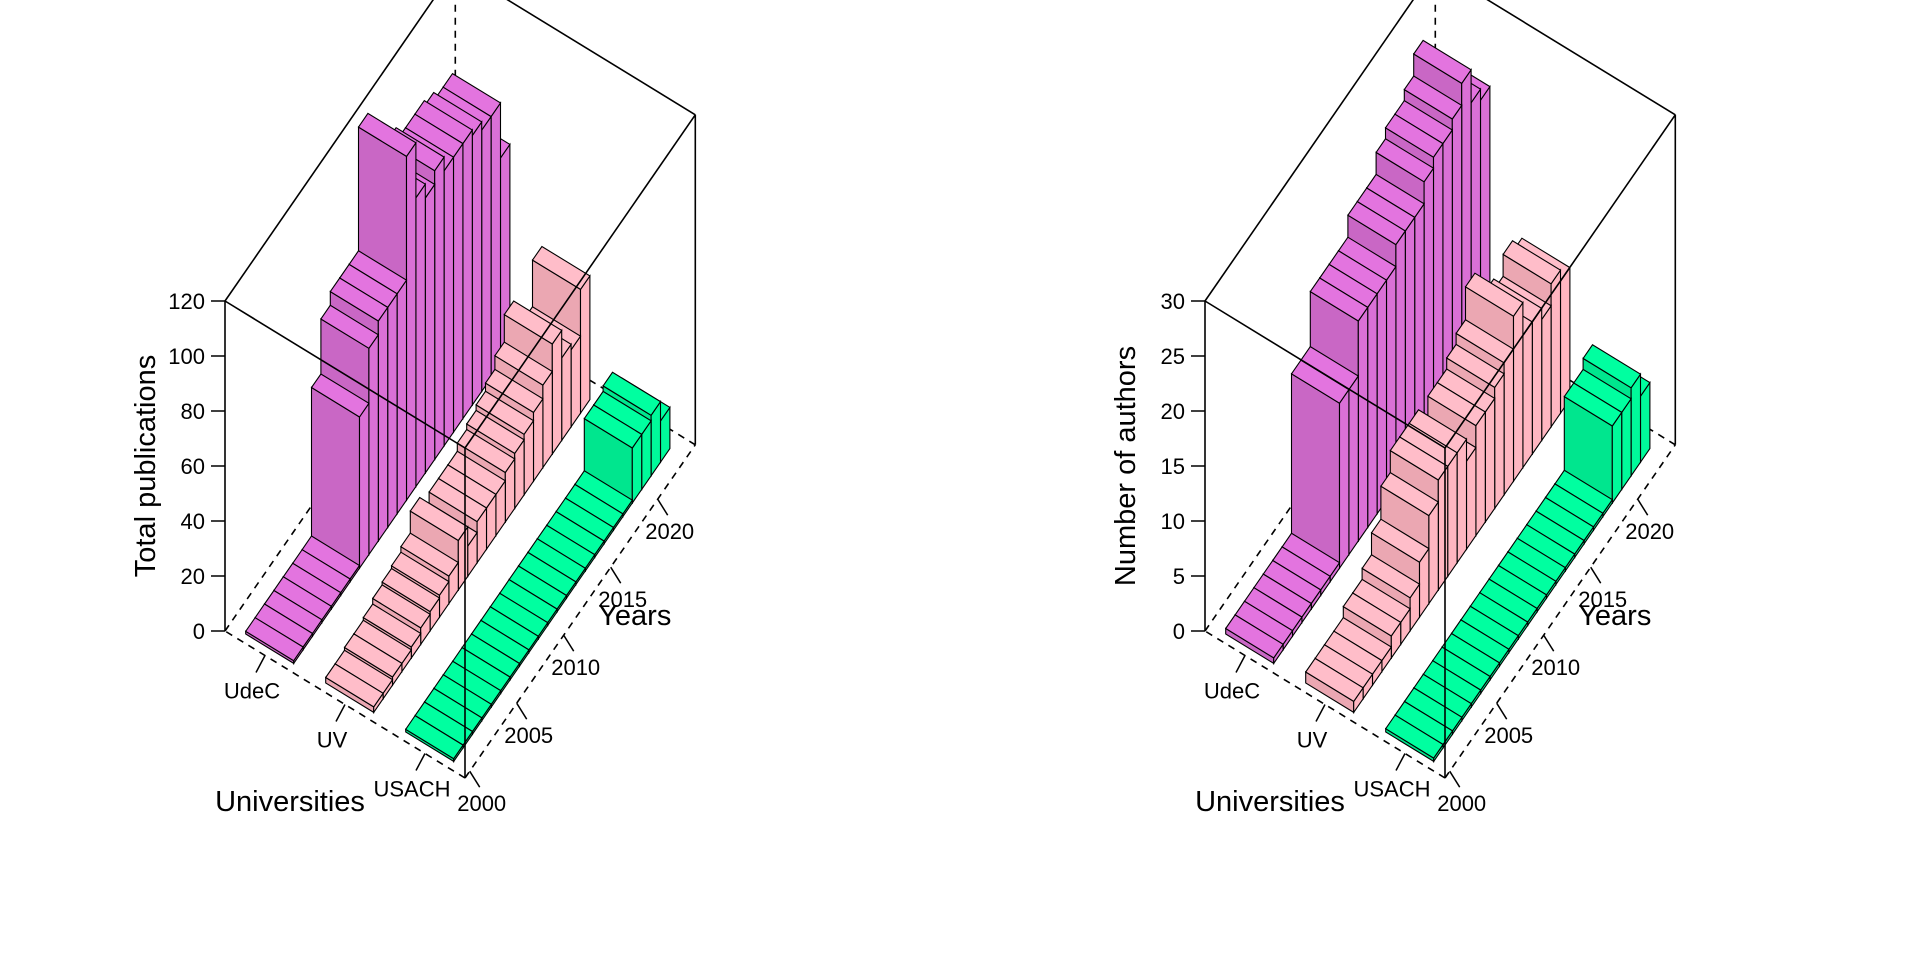 The image size is (1920, 960). What do you see at coordinates (669, 531) in the screenshot?
I see `x-tick-label: 2020` at bounding box center [669, 531].